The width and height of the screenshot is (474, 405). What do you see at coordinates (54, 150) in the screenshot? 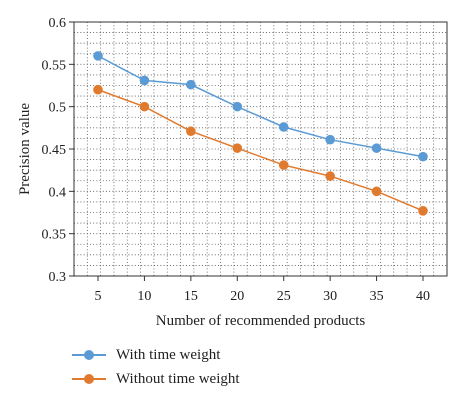
I see `y-tick-label: 0.45` at bounding box center [54, 150].